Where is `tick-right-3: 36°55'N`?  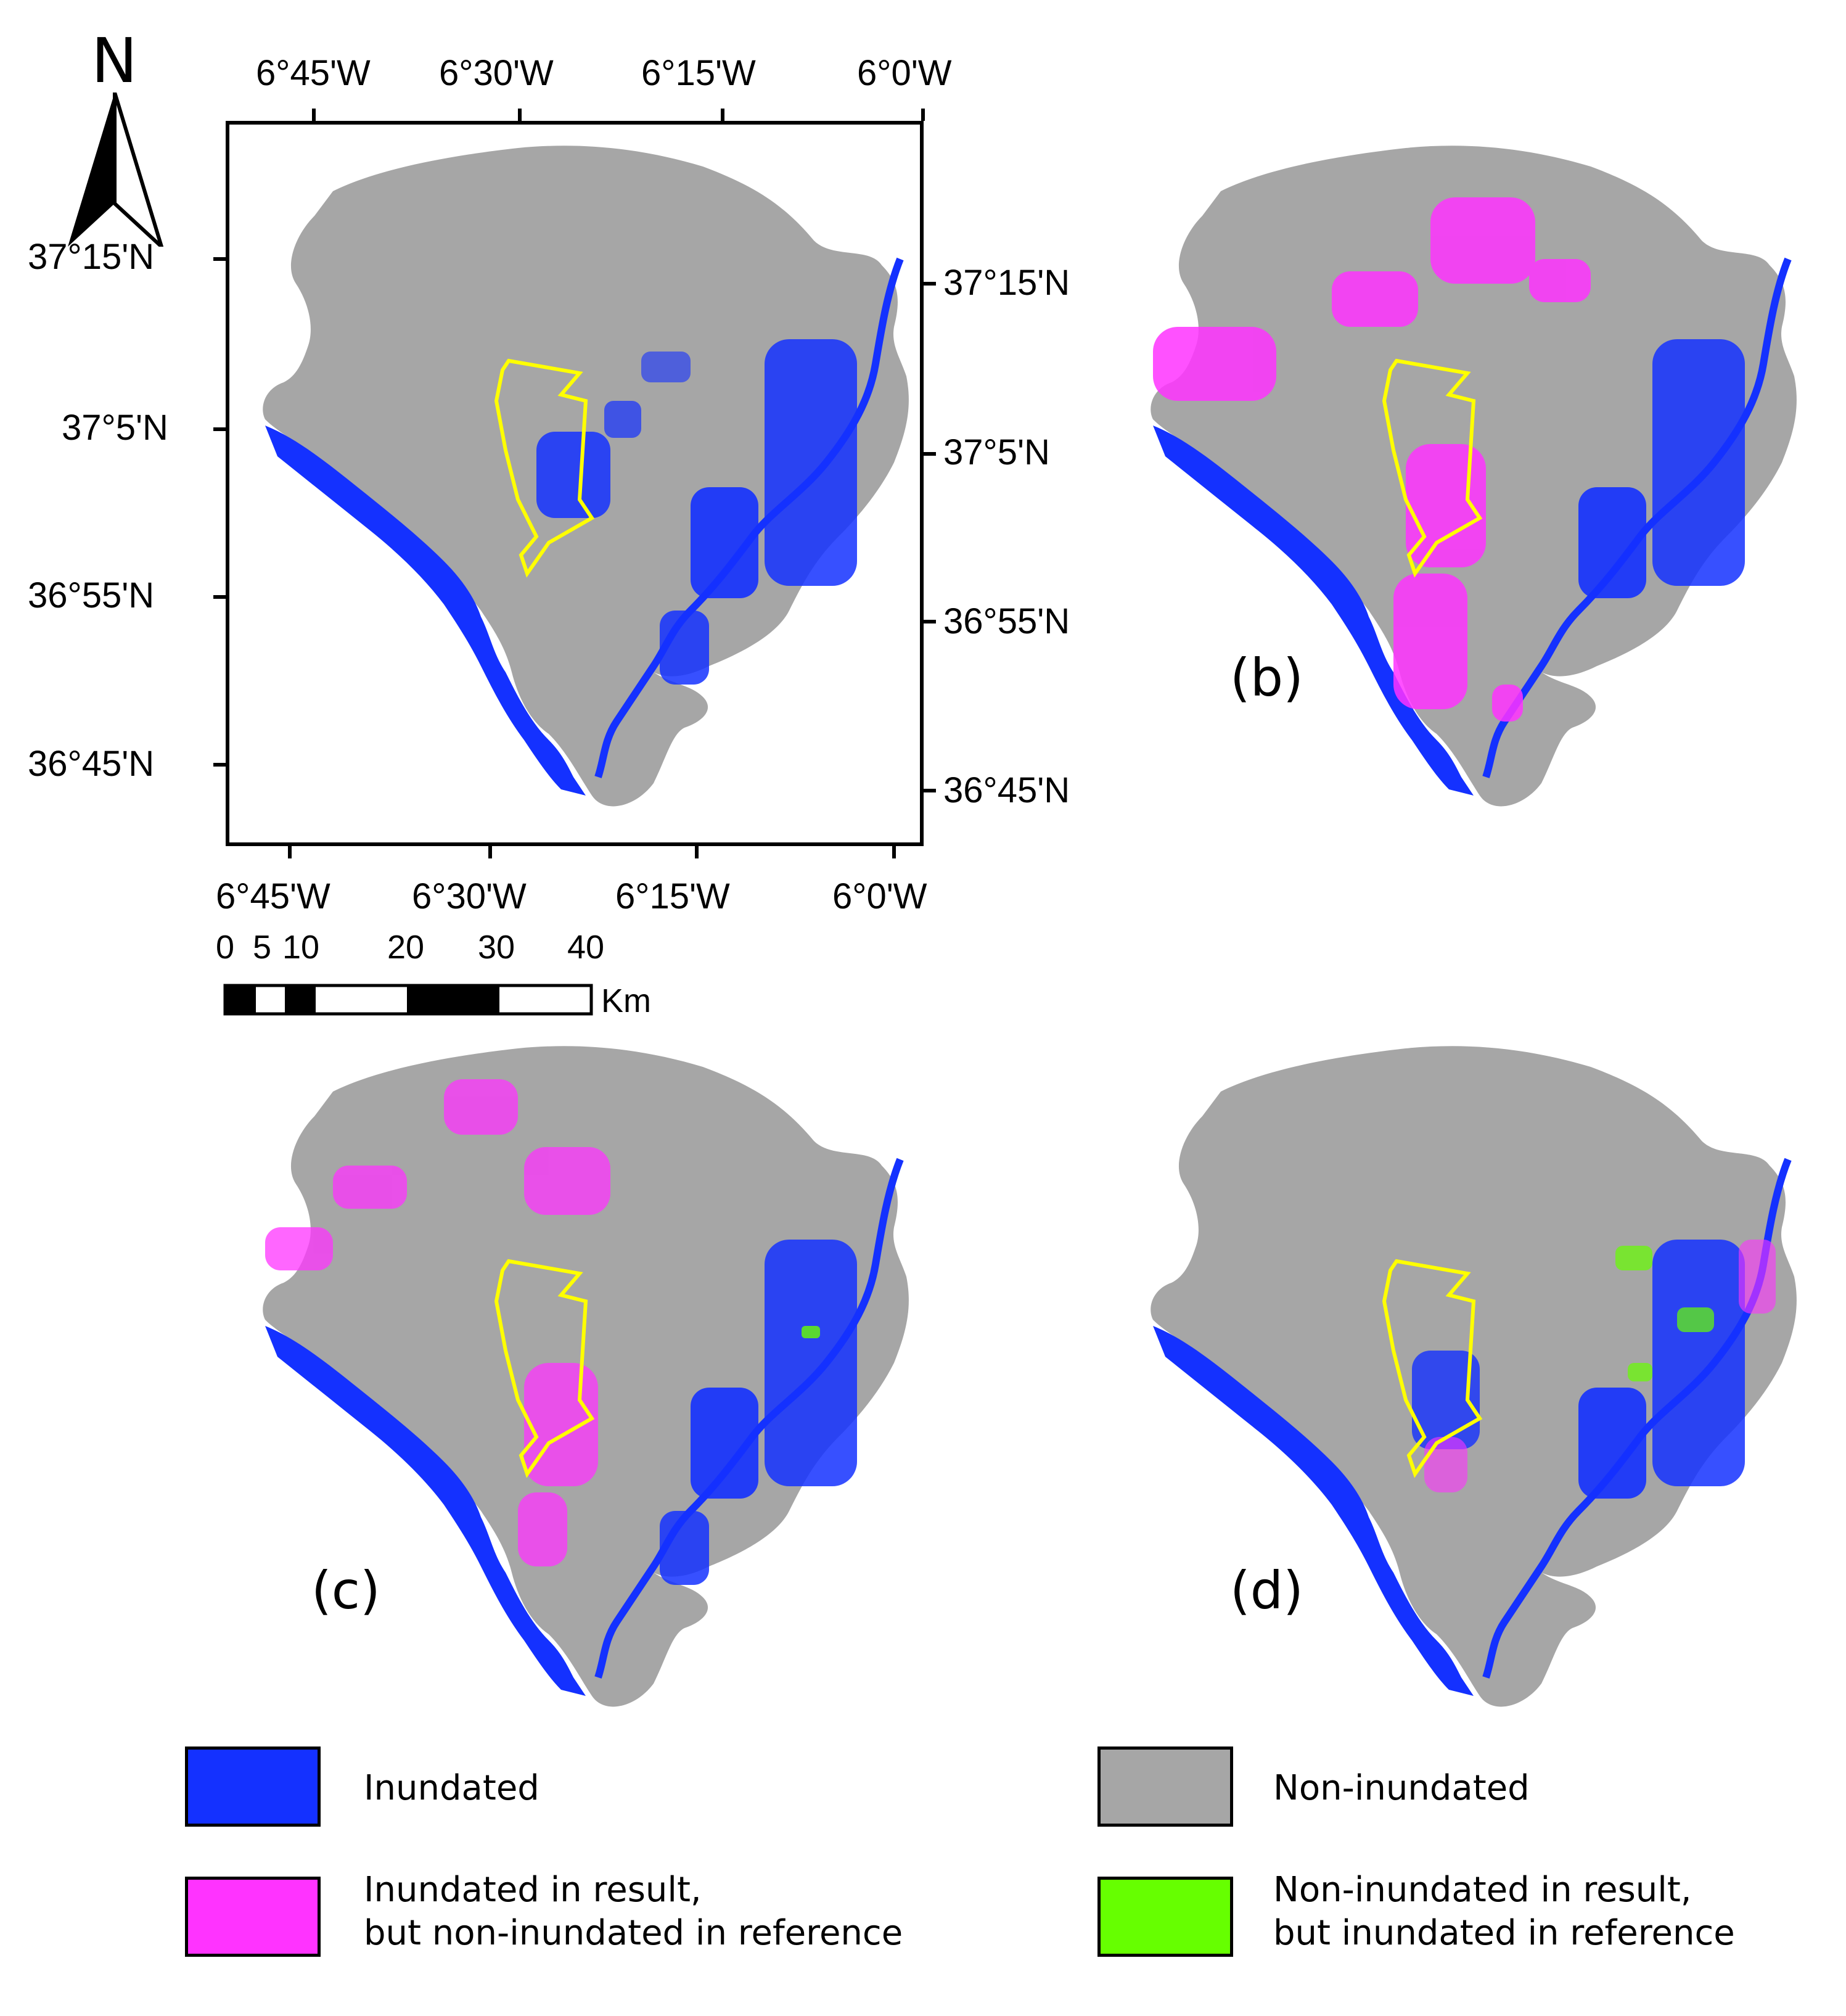
tick-right-3: 36°55'N is located at coordinates (1006, 621).